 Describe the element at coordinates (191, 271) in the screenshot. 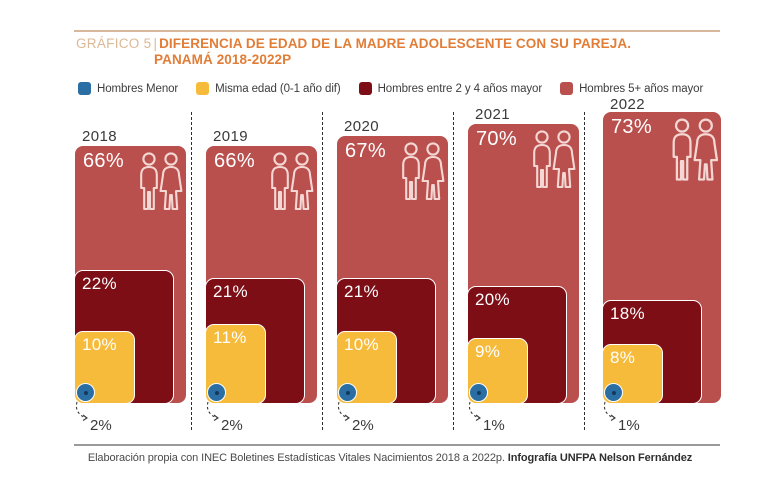

I see `column-divider-2019` at that location.